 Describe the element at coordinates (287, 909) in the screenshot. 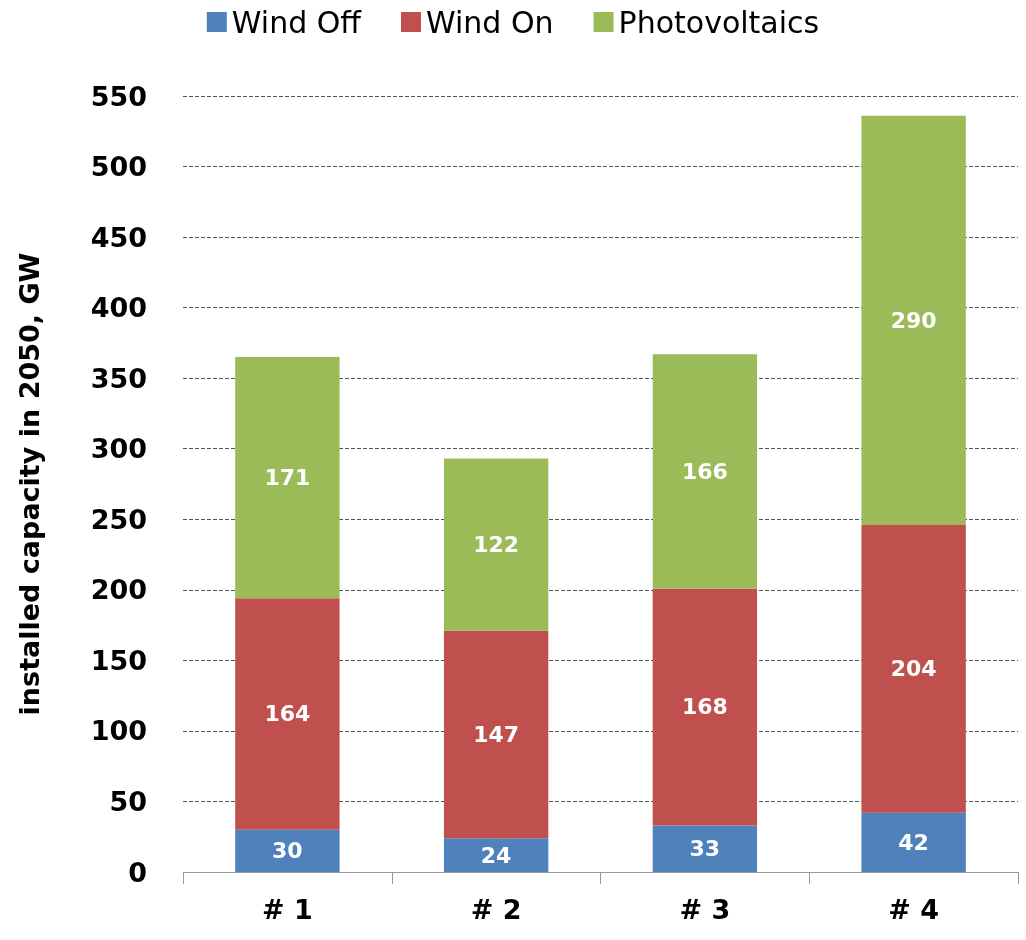

I see `x-tick-label: # 1` at that location.